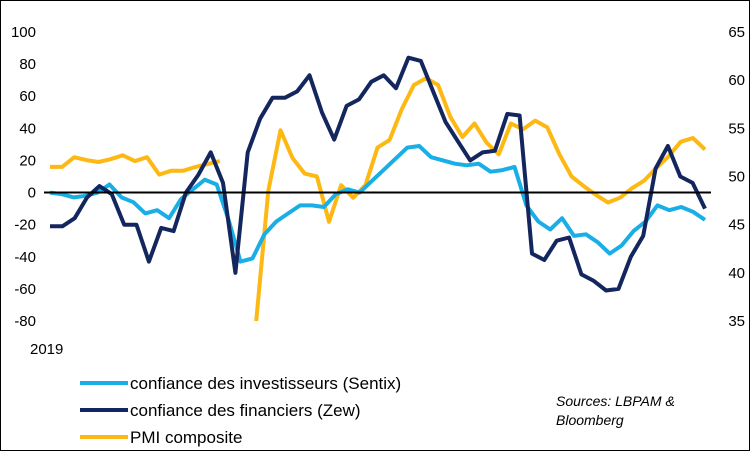 This screenshot has width=752, height=453. Describe the element at coordinates (25, 257) in the screenshot. I see `left-tick-label: -40` at that location.